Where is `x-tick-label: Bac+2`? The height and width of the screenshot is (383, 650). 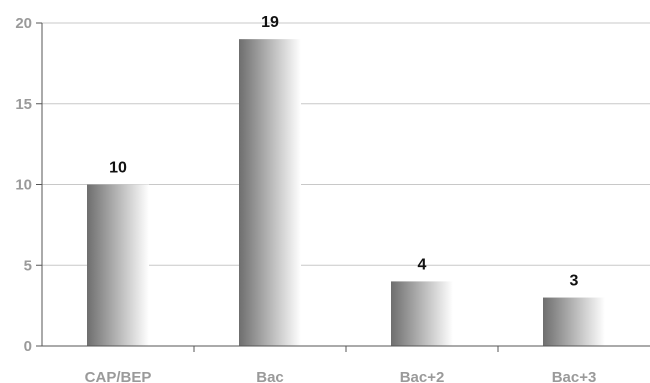
x-tick-label: Bac+2 is located at coordinates (422, 376).